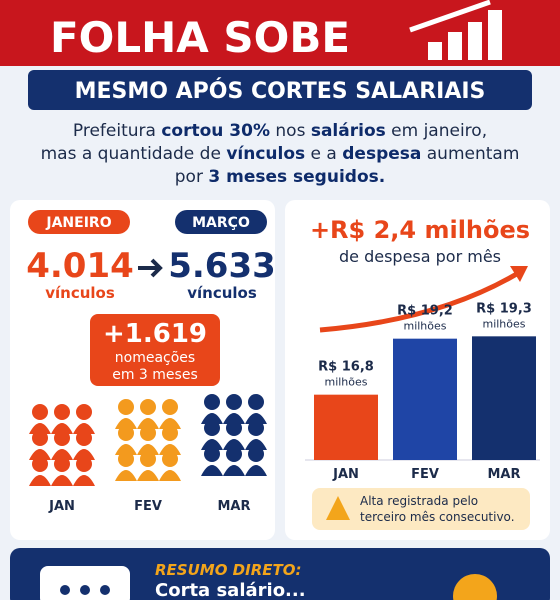 The width and height of the screenshot is (560, 600). What do you see at coordinates (155, 334) in the screenshot?
I see `delta: +1.619` at bounding box center [155, 334].